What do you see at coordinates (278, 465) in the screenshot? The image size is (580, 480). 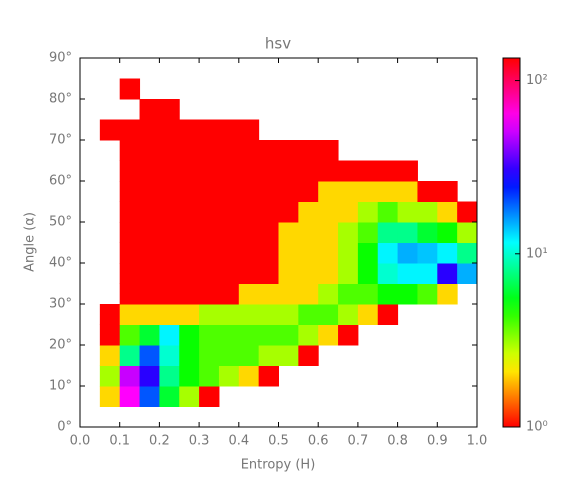 I see `x-axis-label: Entropy (H)` at bounding box center [278, 465].